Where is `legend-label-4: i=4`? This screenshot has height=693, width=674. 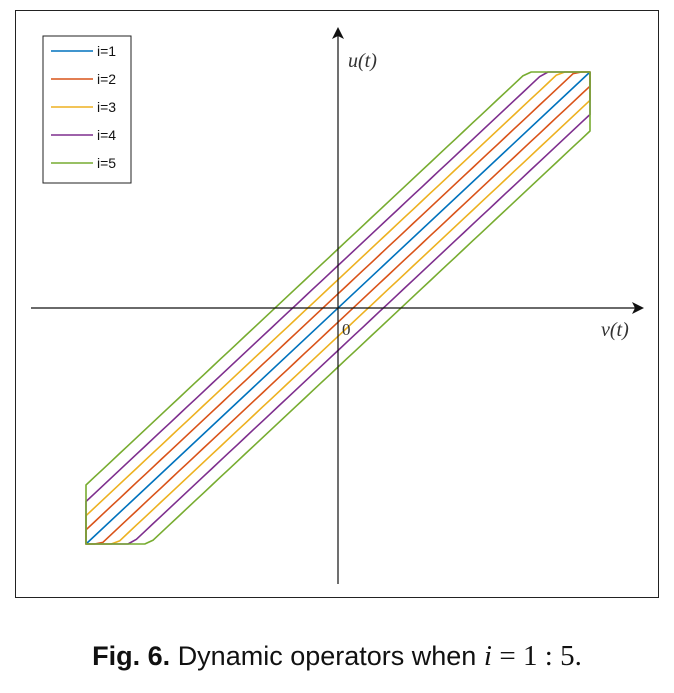
legend-label-4: i=4 is located at coordinates (106, 135).